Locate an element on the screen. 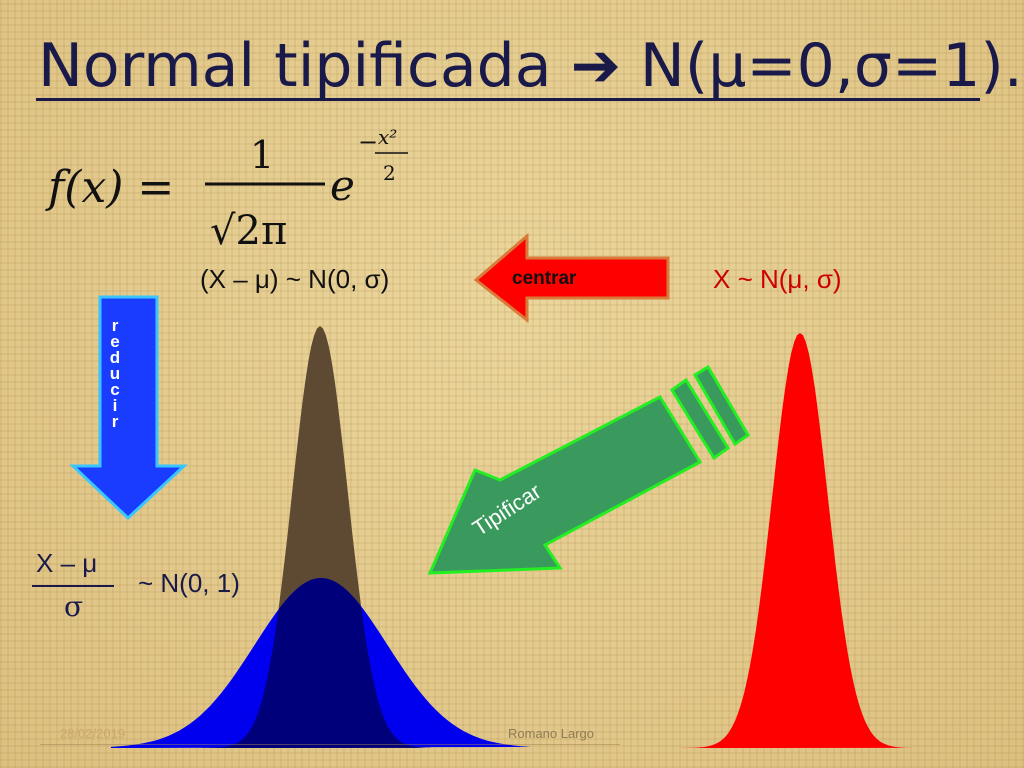 Image resolution: width=1024 pixels, height=768 pixels. brown-normal-curve is located at coordinates (320, 537).